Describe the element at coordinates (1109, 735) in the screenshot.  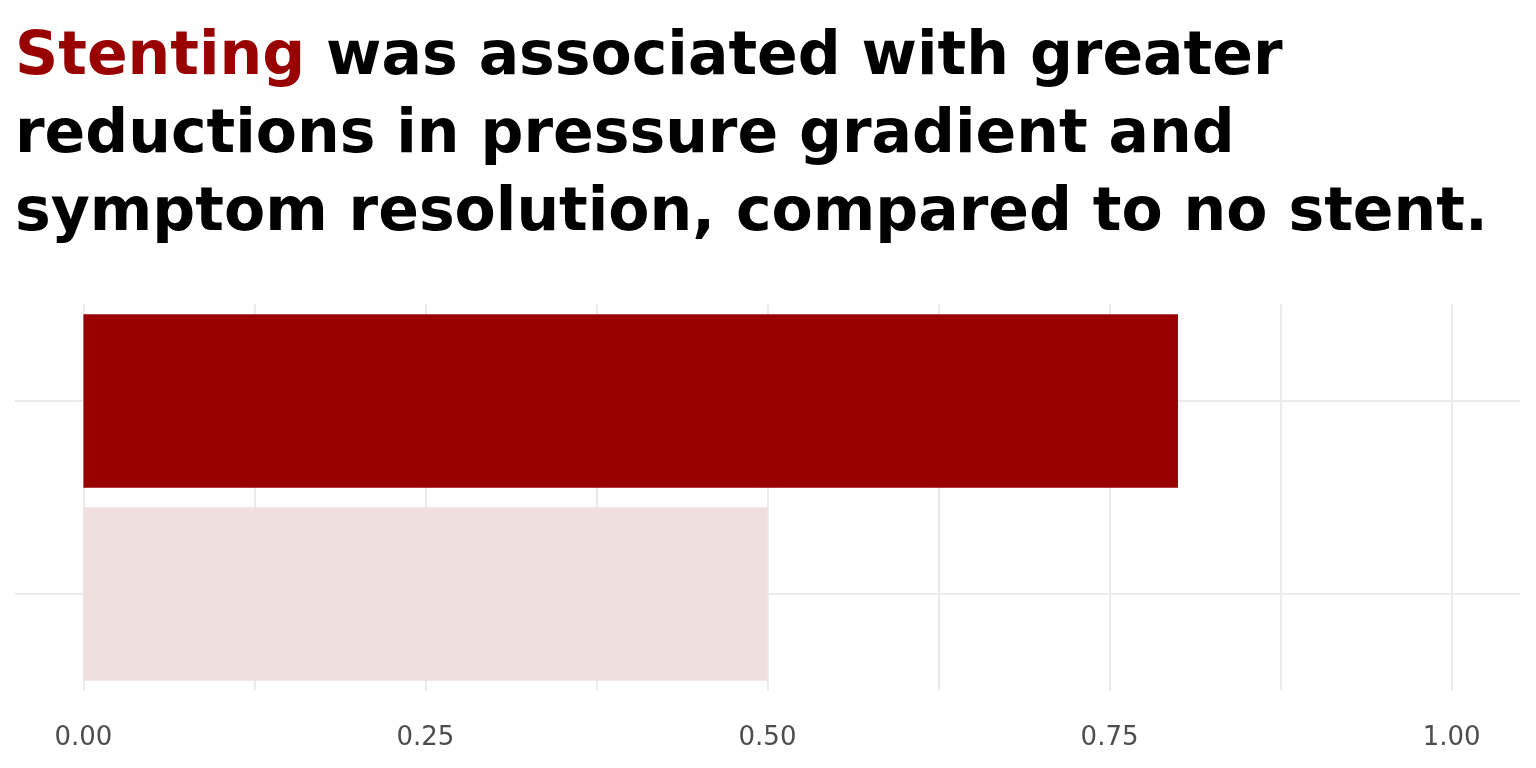
I see `x-tick-label: 0.75` at that location.